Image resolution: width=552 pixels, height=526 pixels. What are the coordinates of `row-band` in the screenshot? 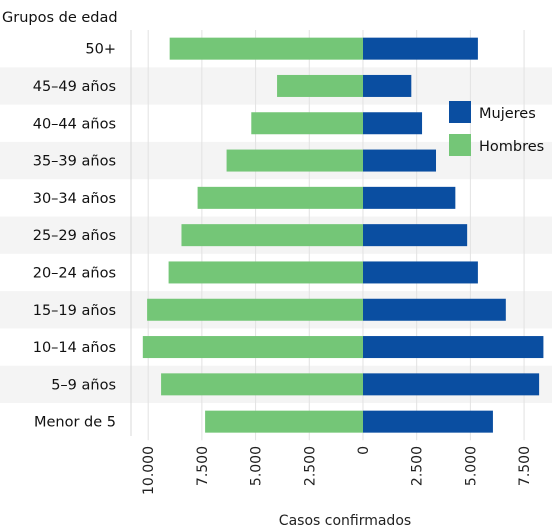 It's located at (276, 86).